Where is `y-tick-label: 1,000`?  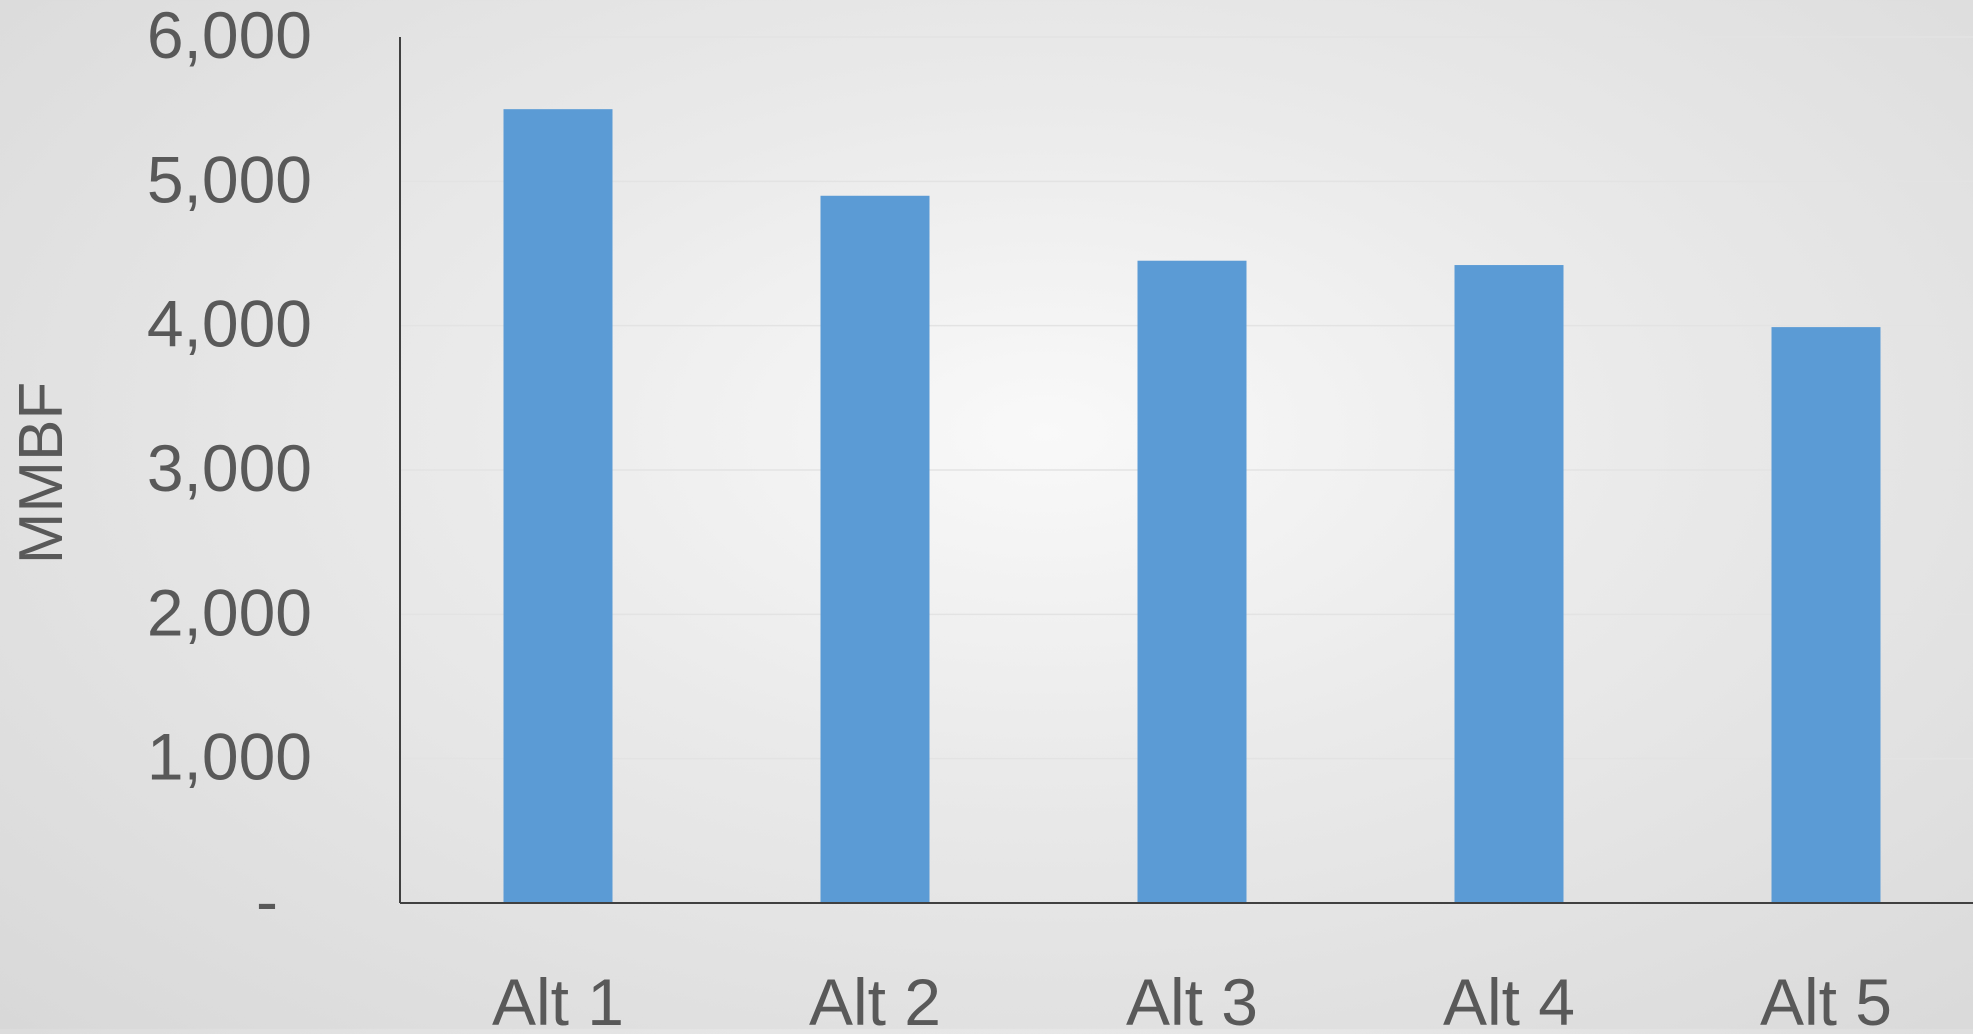 y-tick-label: 1,000 is located at coordinates (229, 757).